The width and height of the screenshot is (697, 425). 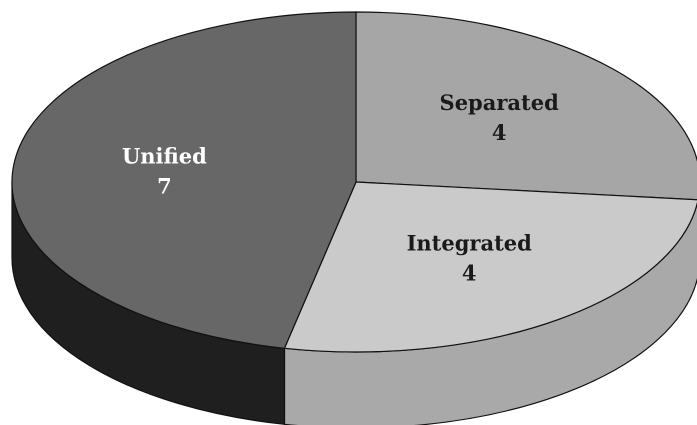 I want to click on slice-label: Unified, so click(x=164, y=156).